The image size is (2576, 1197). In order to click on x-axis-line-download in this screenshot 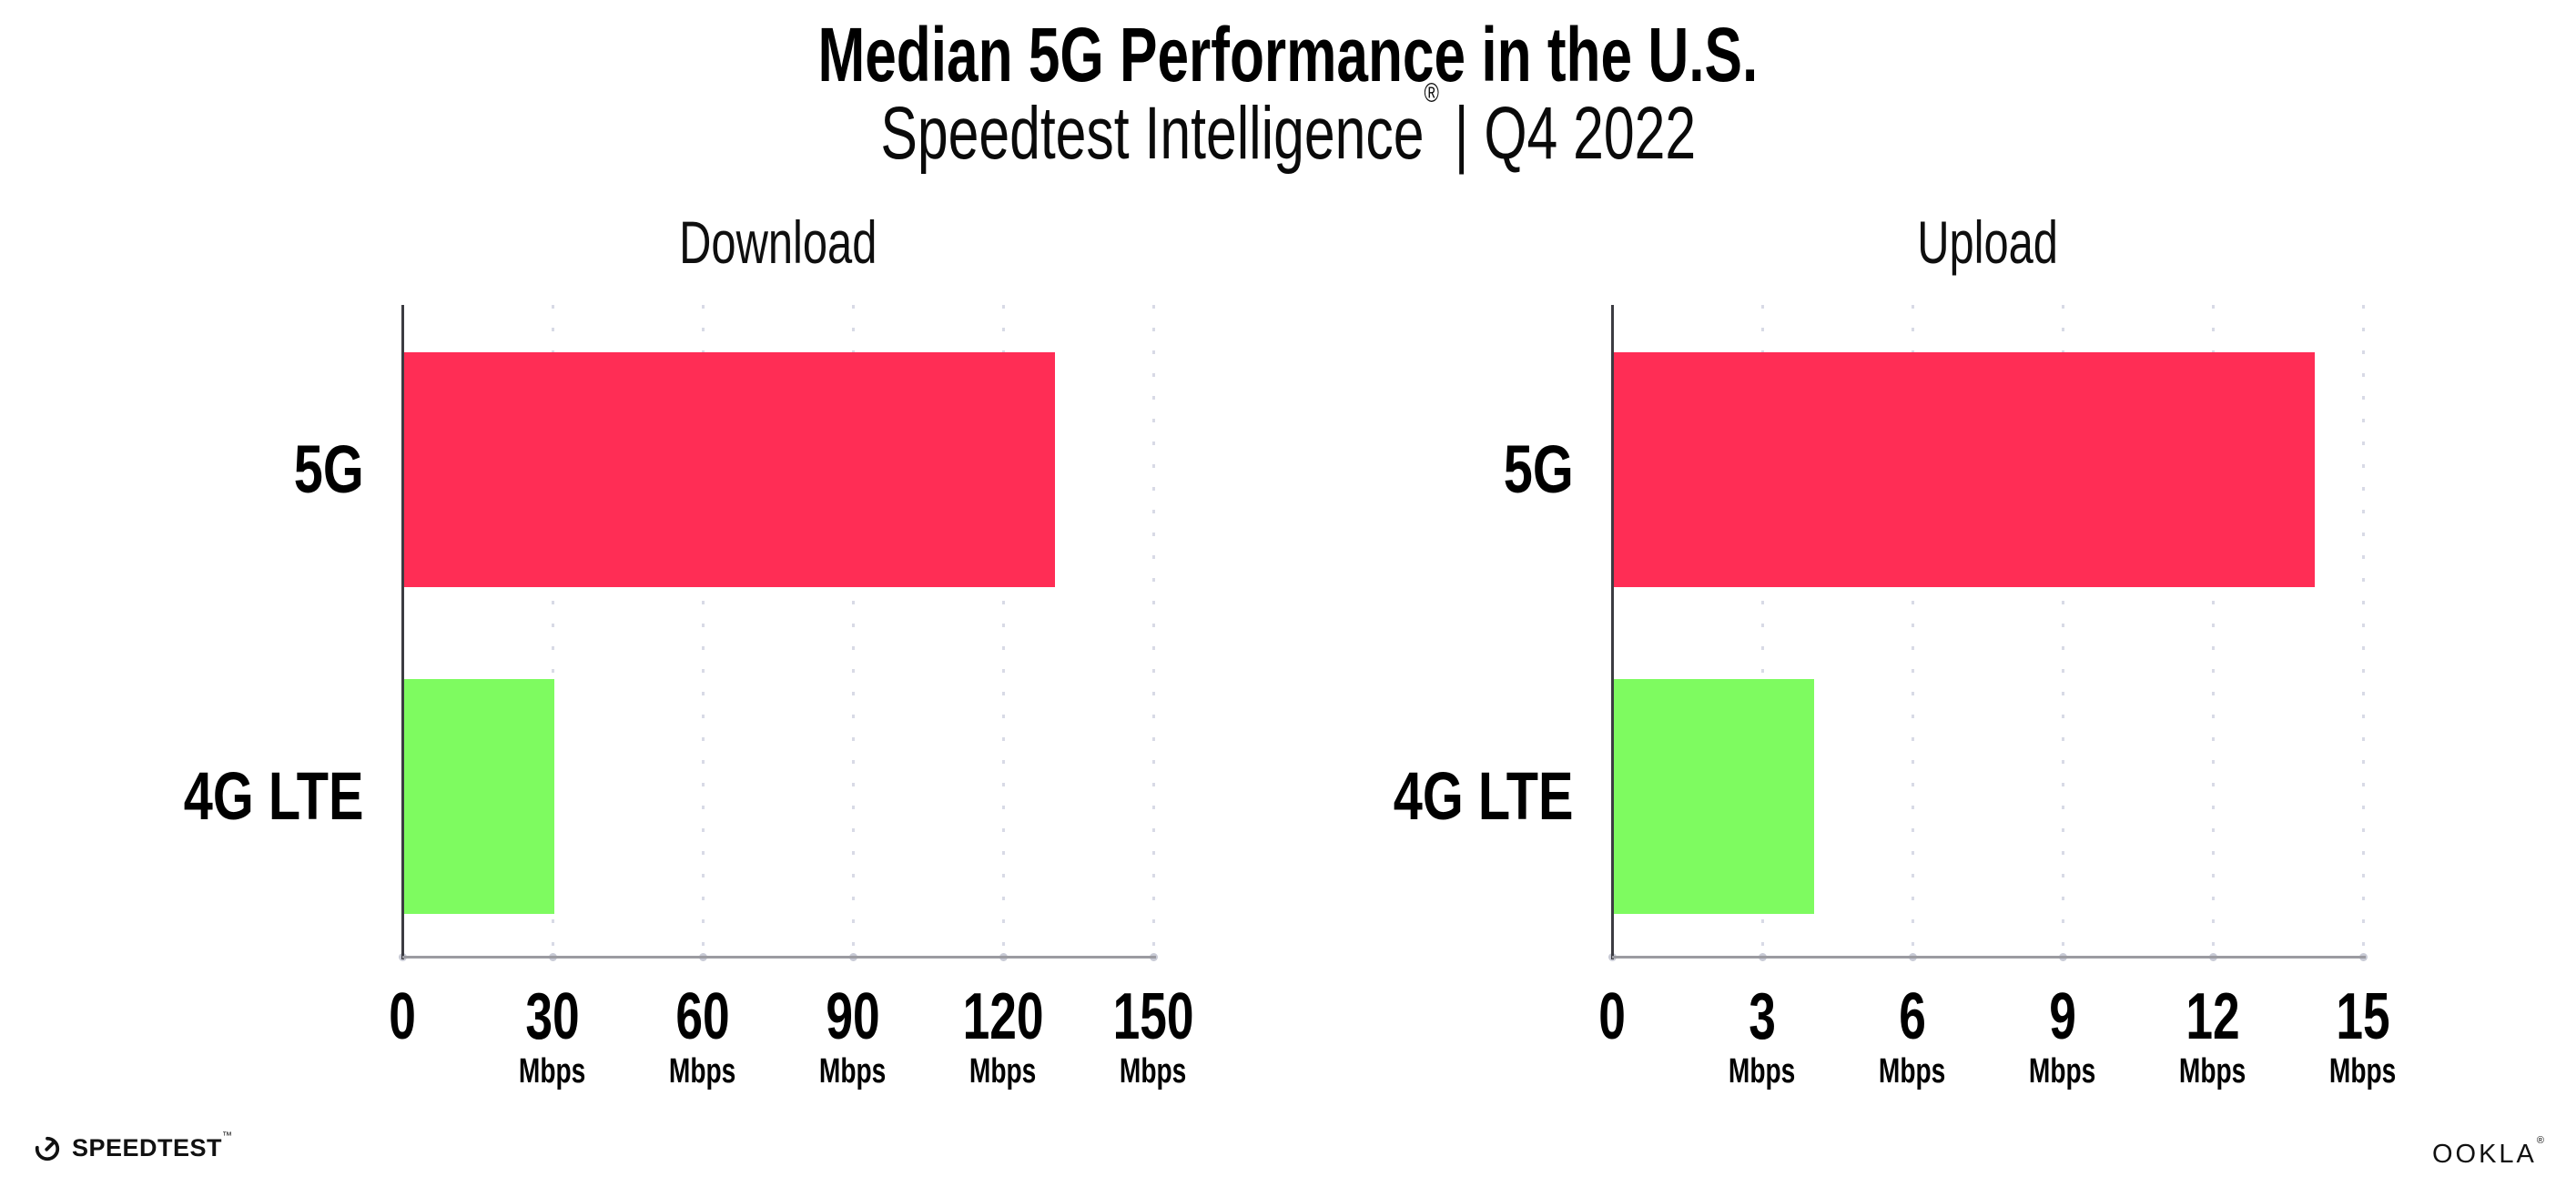, I will do `click(779, 957)`.